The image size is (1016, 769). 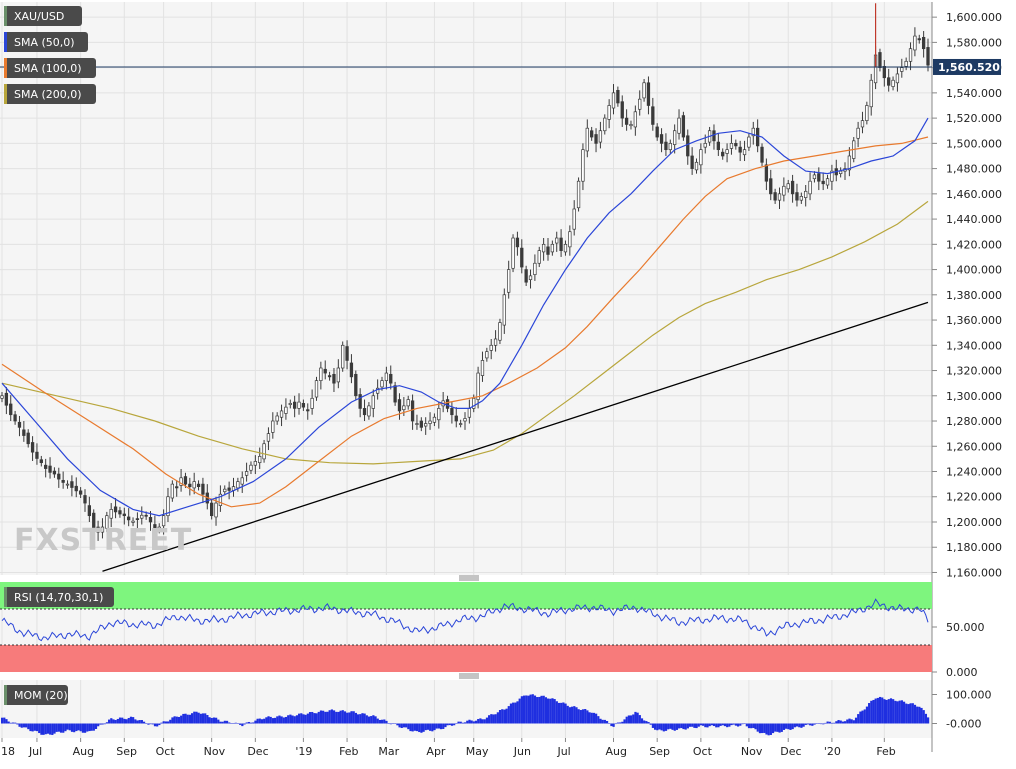 What do you see at coordinates (388, 751) in the screenshot?
I see `time-tick-label: Mar` at bounding box center [388, 751].